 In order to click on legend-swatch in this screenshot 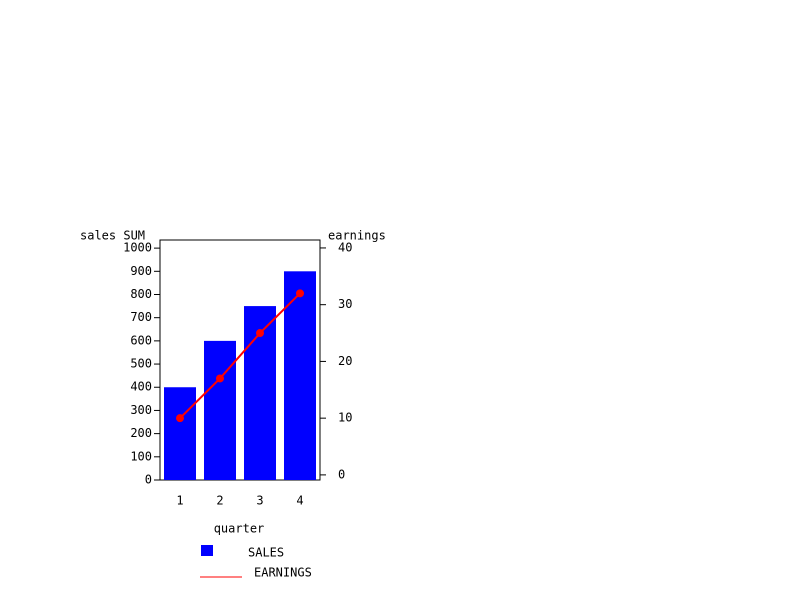, I will do `click(207, 550)`.